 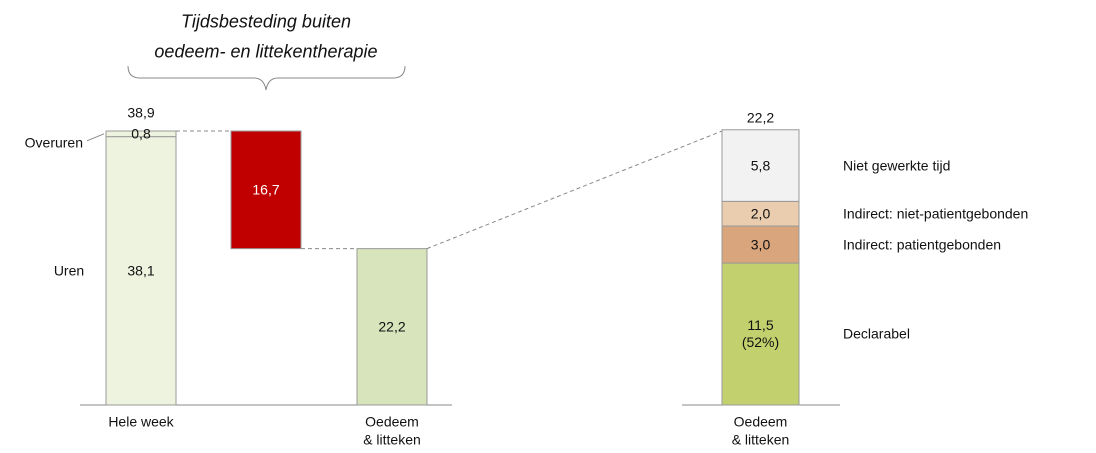 What do you see at coordinates (760, 334) in the screenshot?
I see `value-label: 11,5 (52%)` at bounding box center [760, 334].